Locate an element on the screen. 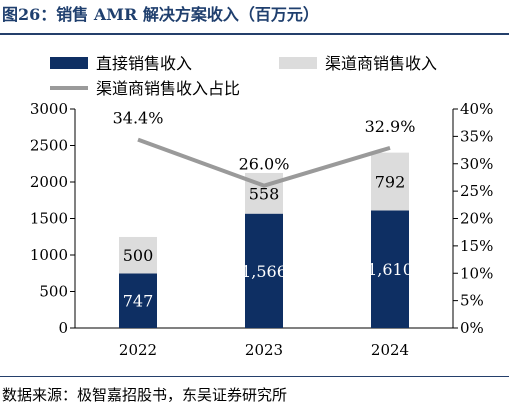  data-label-channel: 792 is located at coordinates (390, 182).